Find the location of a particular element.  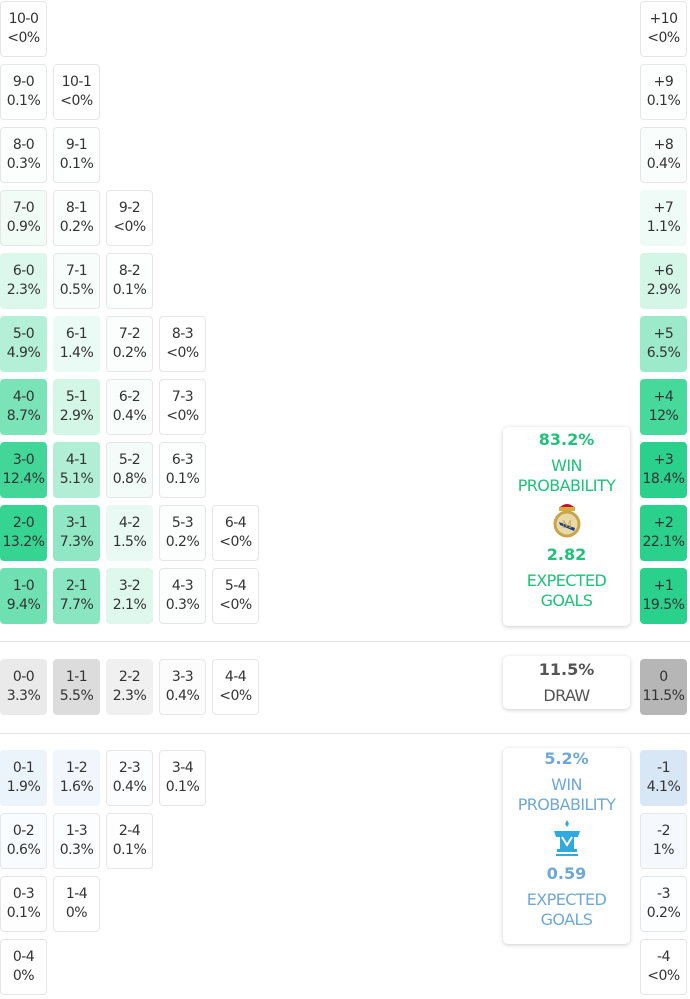

home-xg: 2.82 is located at coordinates (566, 554).